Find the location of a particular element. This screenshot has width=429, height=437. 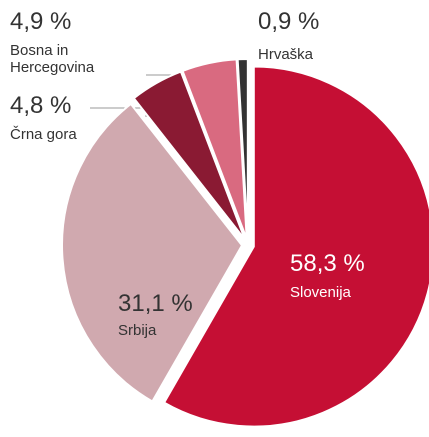

category-label: Slovenija is located at coordinates (320, 292).